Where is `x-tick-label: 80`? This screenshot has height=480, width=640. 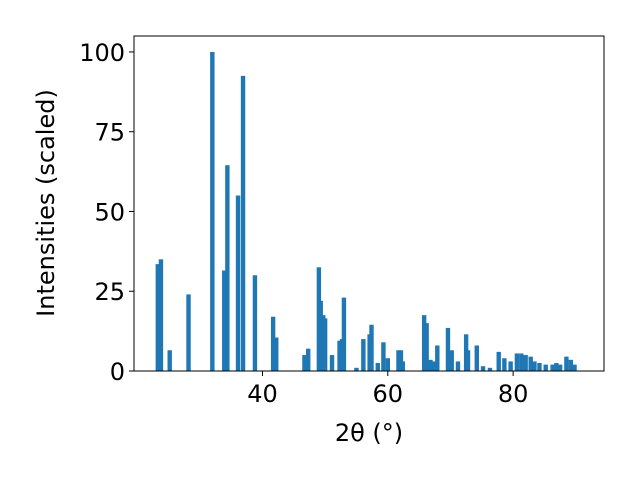
x-tick-label: 80 is located at coordinates (513, 394).